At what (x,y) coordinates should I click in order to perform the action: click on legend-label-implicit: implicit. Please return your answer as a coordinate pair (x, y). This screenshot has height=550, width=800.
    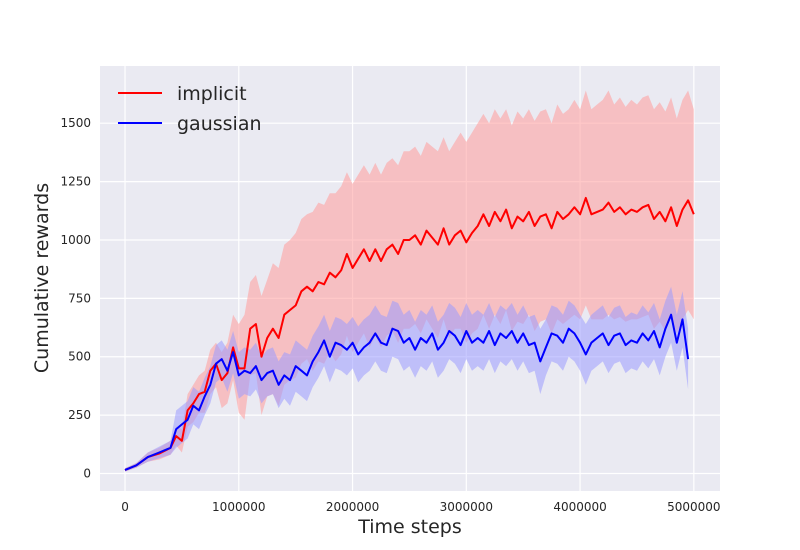
    Looking at the image, I should click on (212, 94).